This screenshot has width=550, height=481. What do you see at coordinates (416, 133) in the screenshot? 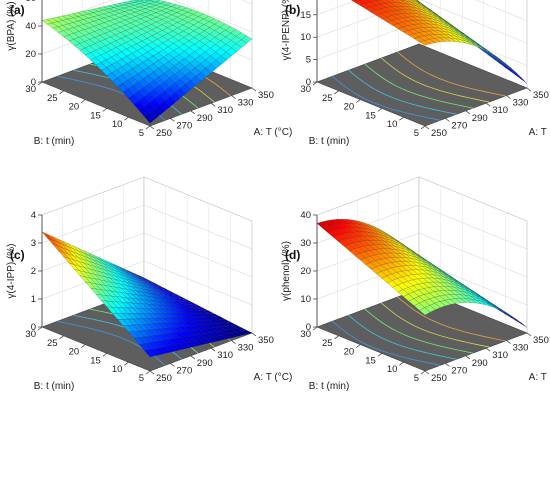
I see `y-tick-label: 5` at bounding box center [416, 133].